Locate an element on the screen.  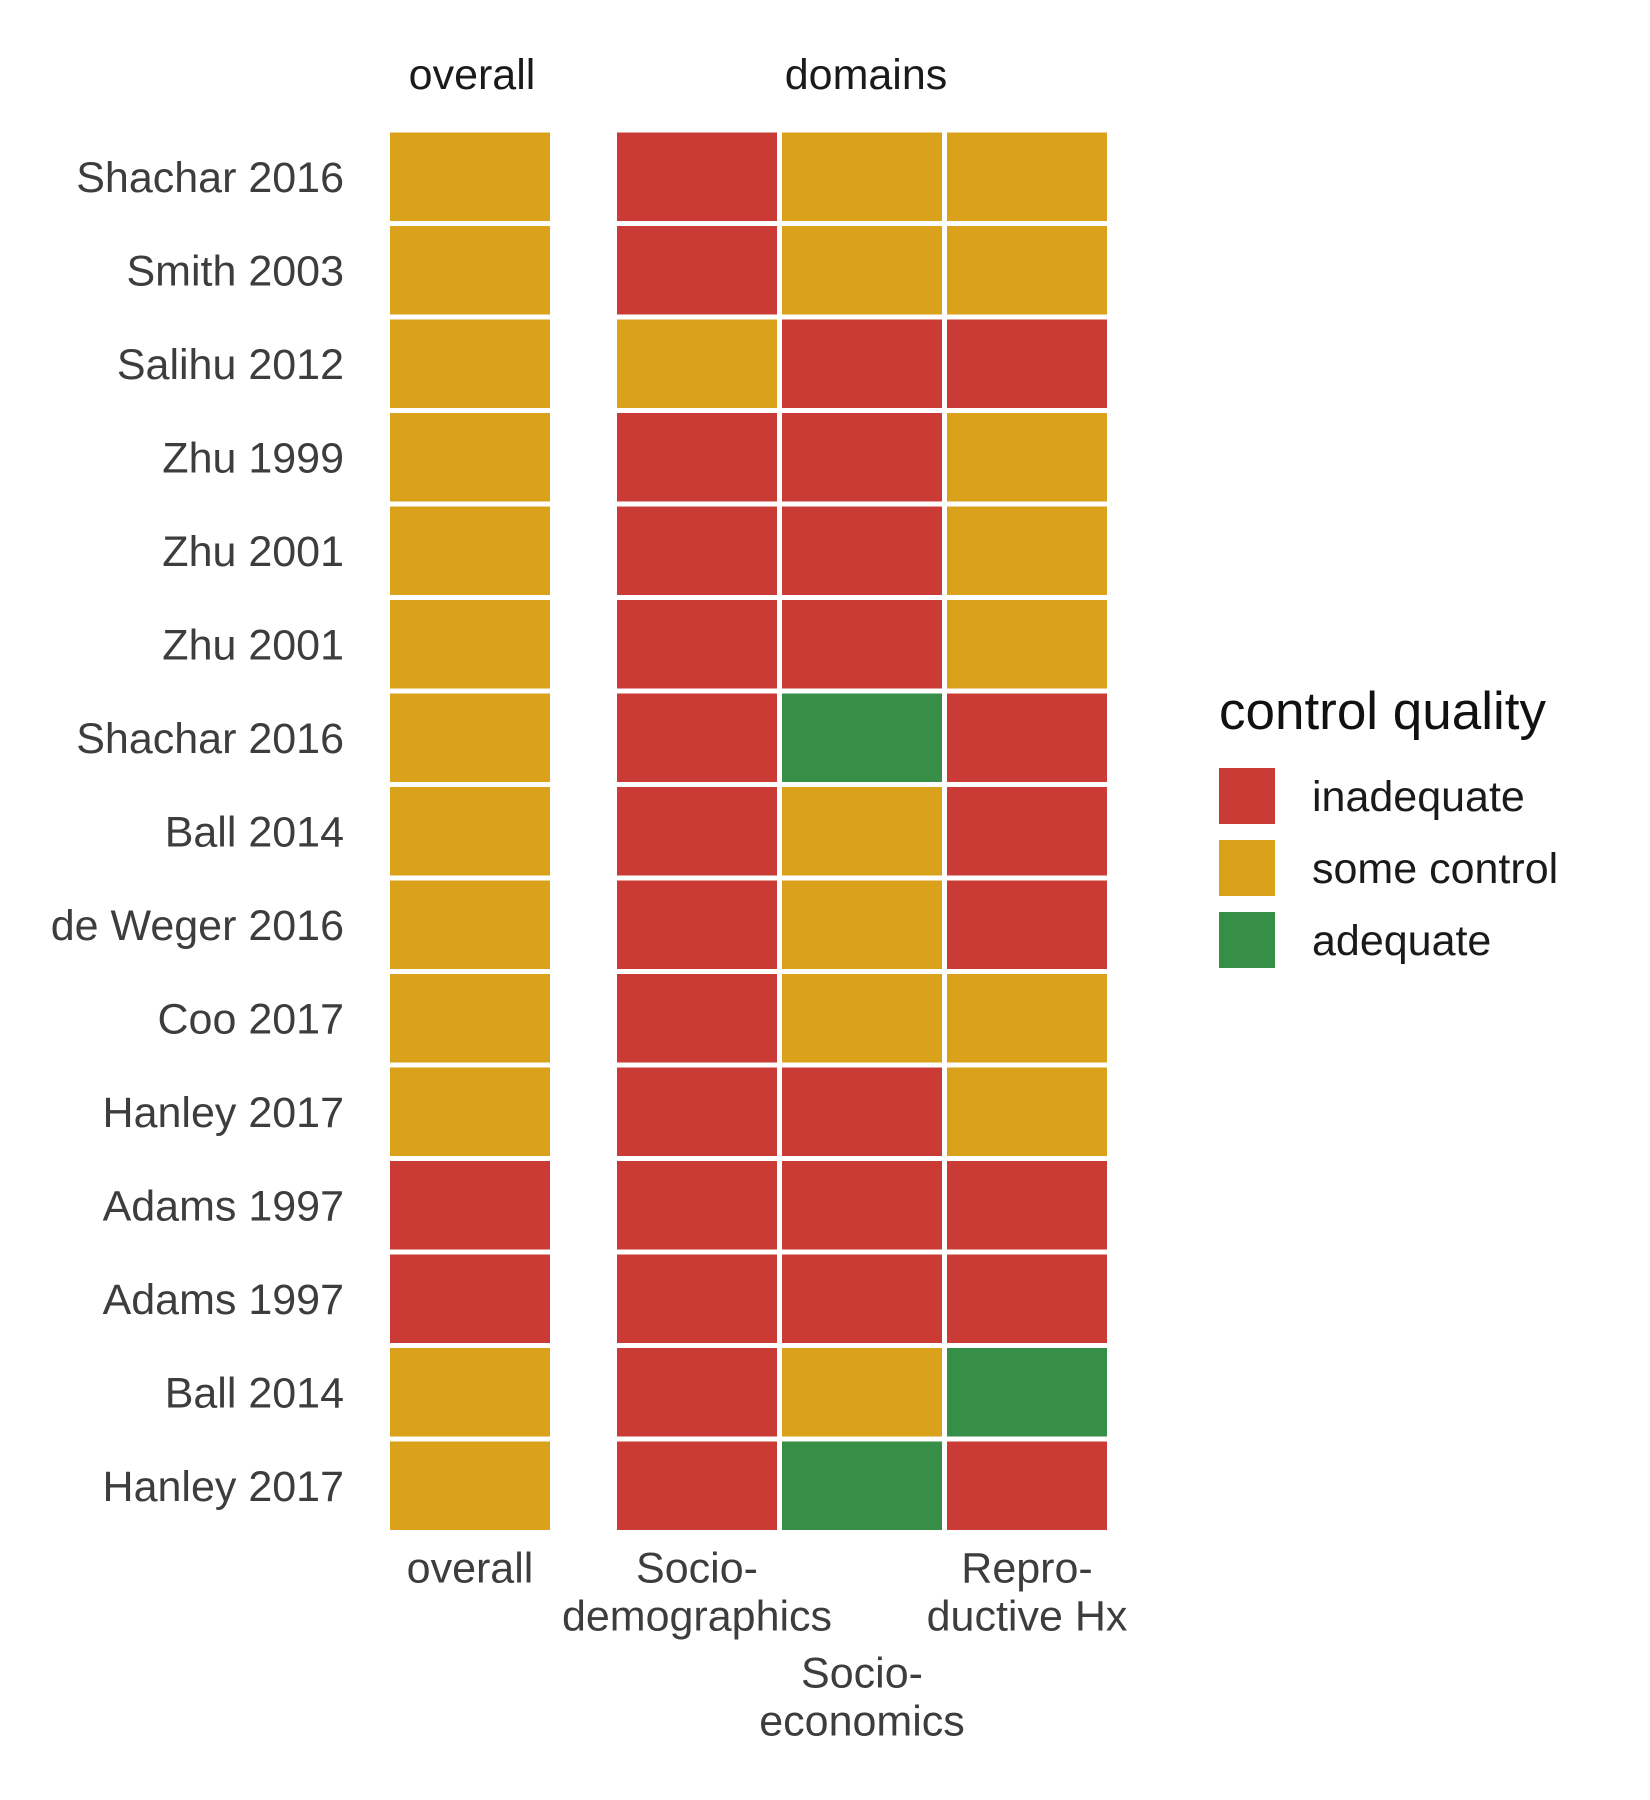
panel-title-domains: domains is located at coordinates (866, 75).